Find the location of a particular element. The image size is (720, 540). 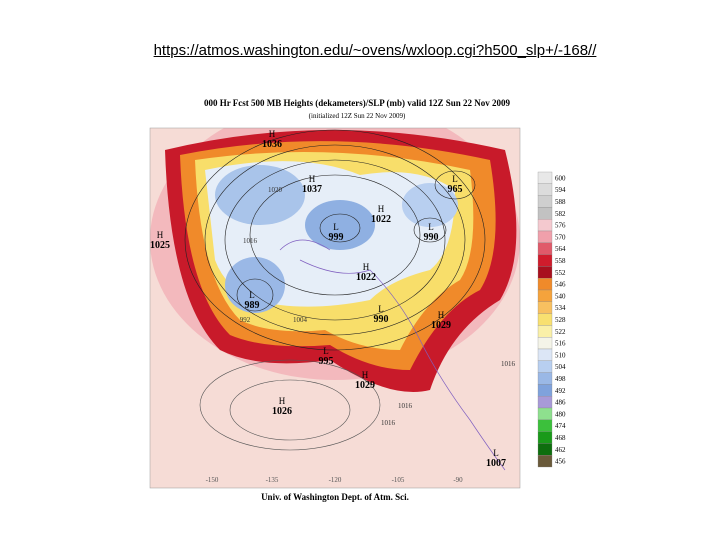

legend-label: 558 is located at coordinates (560, 261).